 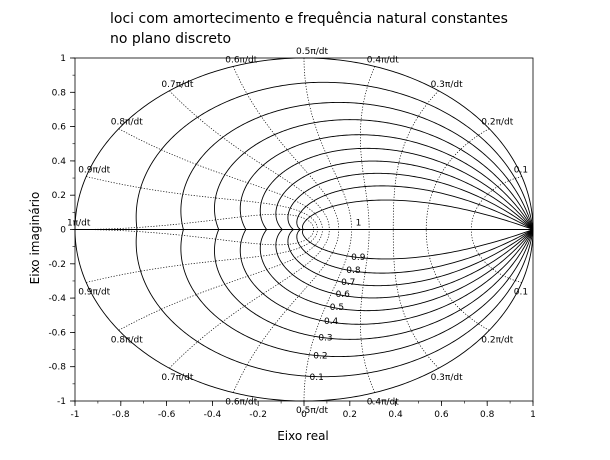 I want to click on frequency-label-upper-3: 0.4π/dt, so click(x=383, y=60).